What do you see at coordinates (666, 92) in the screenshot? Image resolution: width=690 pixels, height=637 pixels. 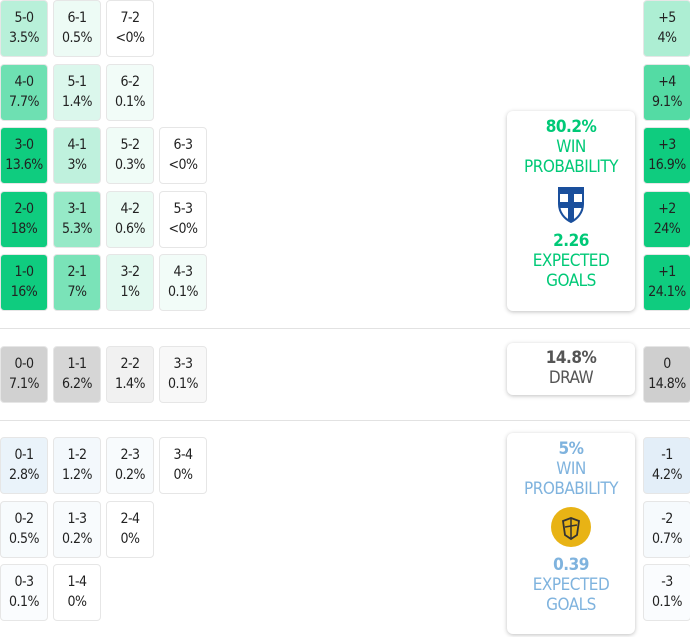 I see `margin-cell: +4 9.1%` at bounding box center [666, 92].